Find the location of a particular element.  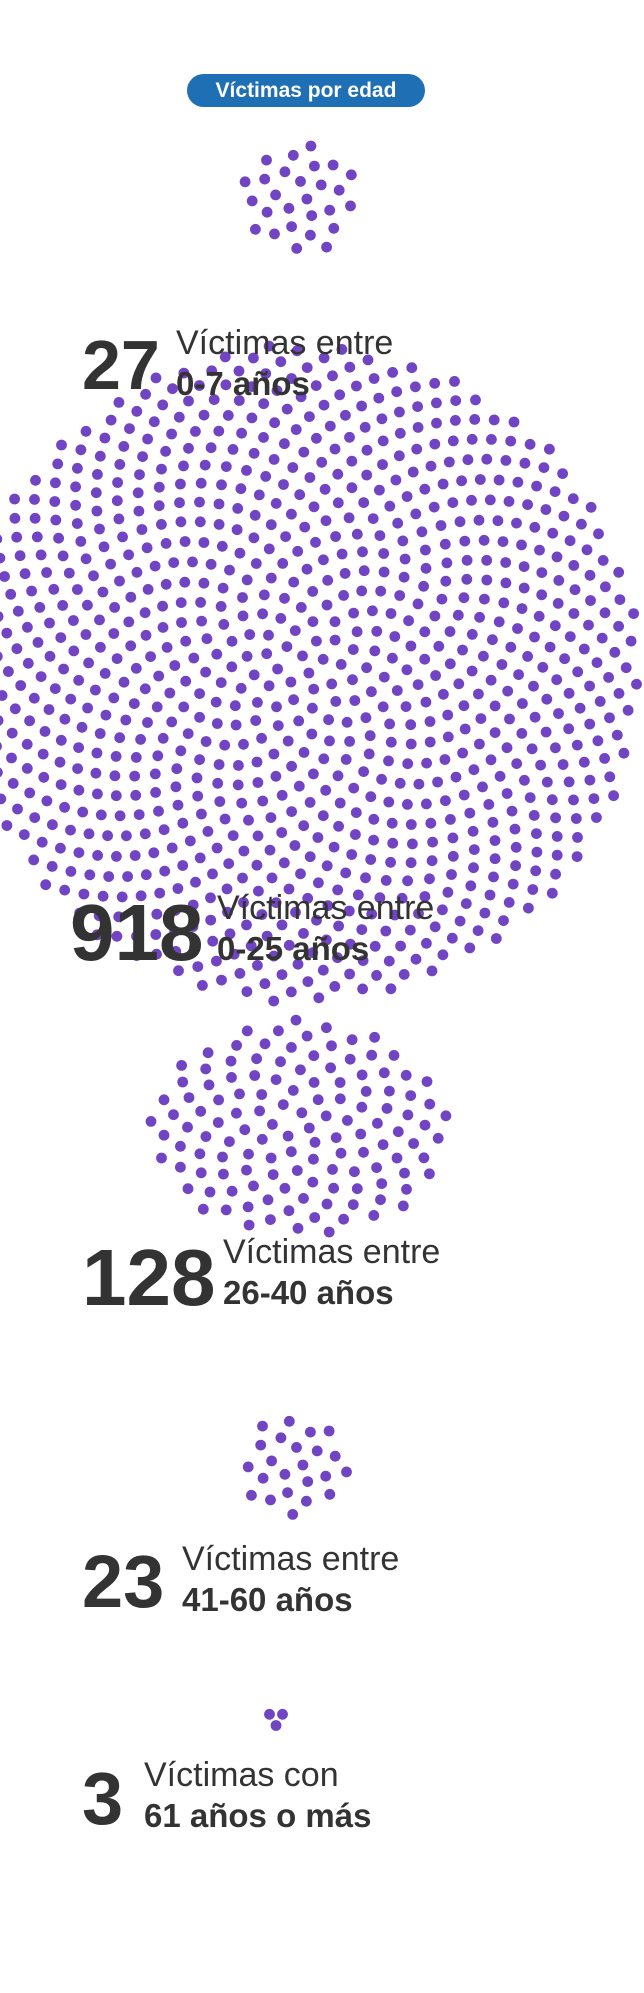

count-value: 3 is located at coordinates (103, 1798).